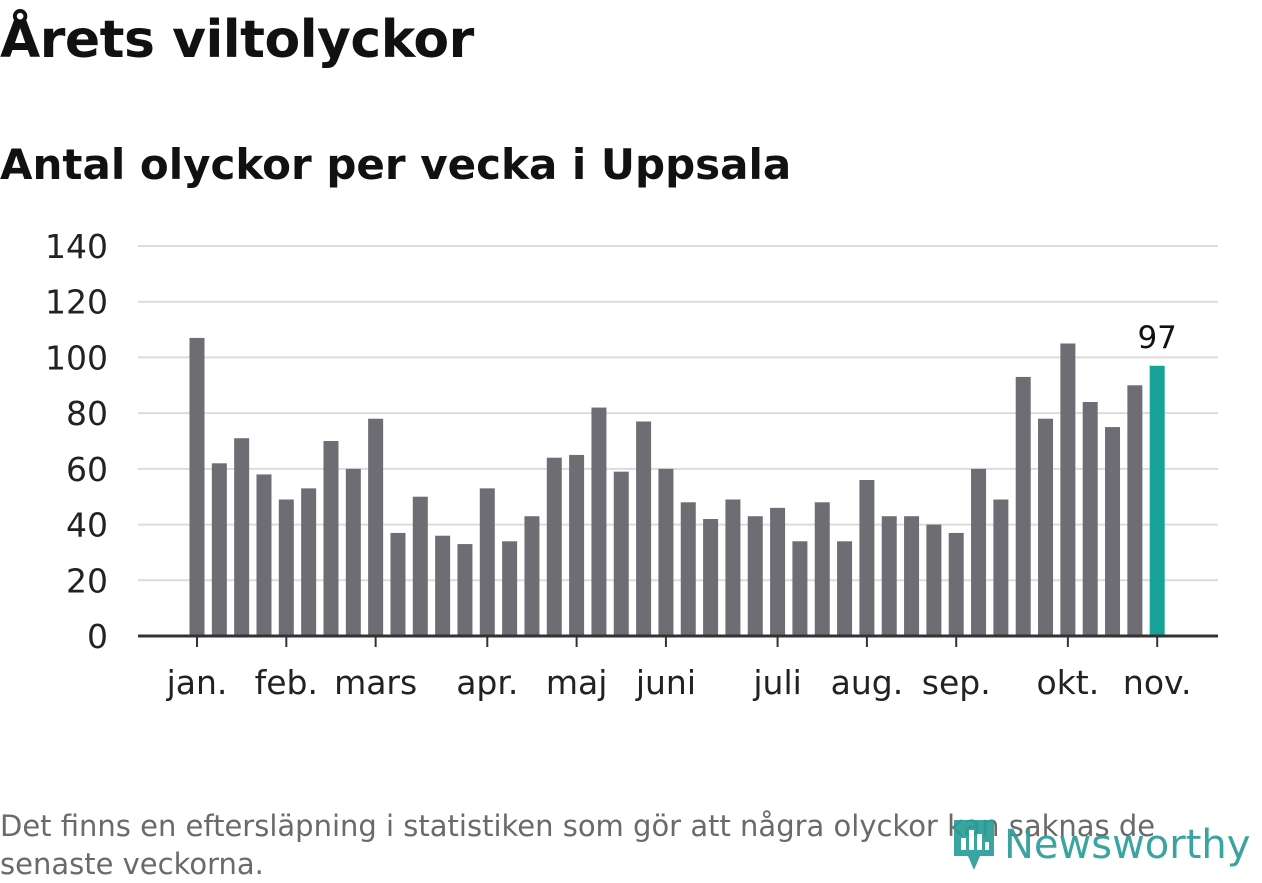  I want to click on y-tick-label: 0, so click(97, 636).